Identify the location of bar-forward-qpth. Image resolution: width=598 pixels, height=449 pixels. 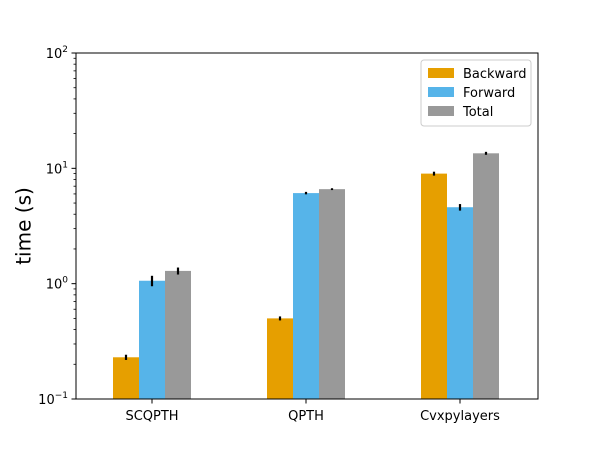
(306, 296).